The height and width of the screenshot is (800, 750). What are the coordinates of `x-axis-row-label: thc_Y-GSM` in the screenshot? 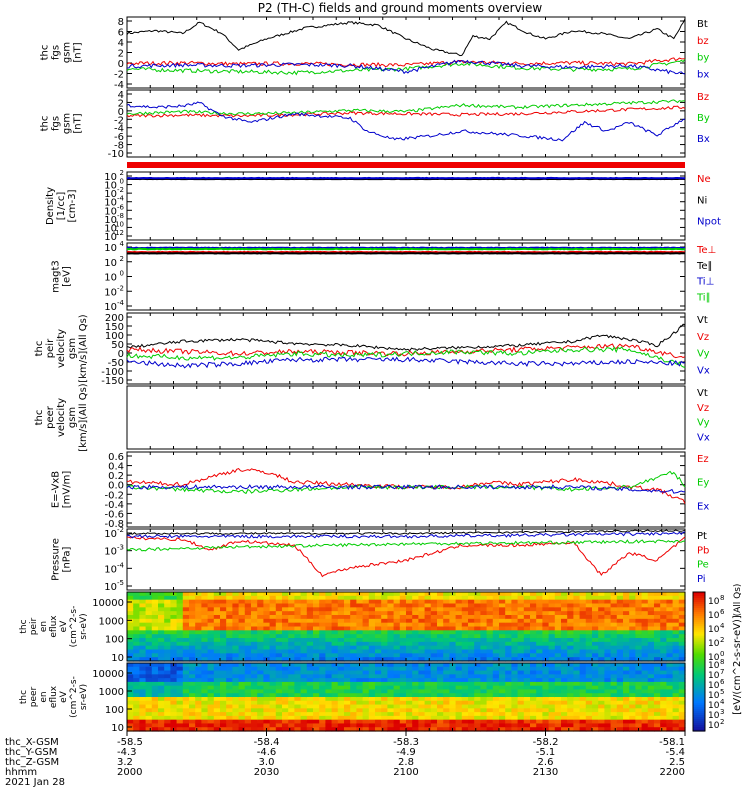 It's located at (31, 752).